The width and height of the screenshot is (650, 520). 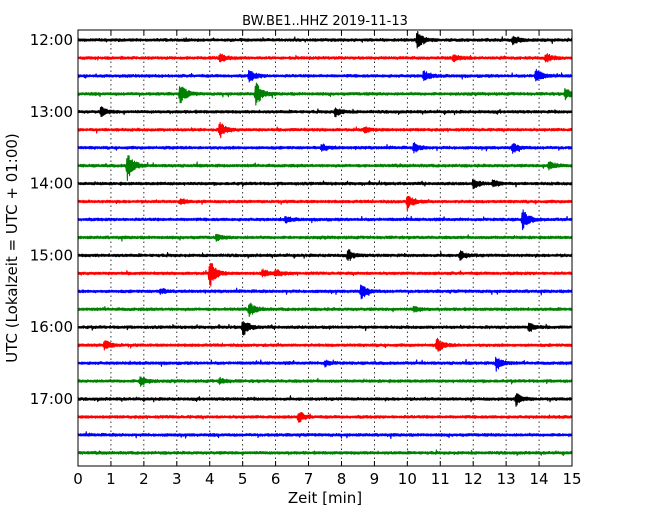 I want to click on y-axis-label: UTC (Lokalzeit = UTC + 01:00), so click(x=12, y=248).